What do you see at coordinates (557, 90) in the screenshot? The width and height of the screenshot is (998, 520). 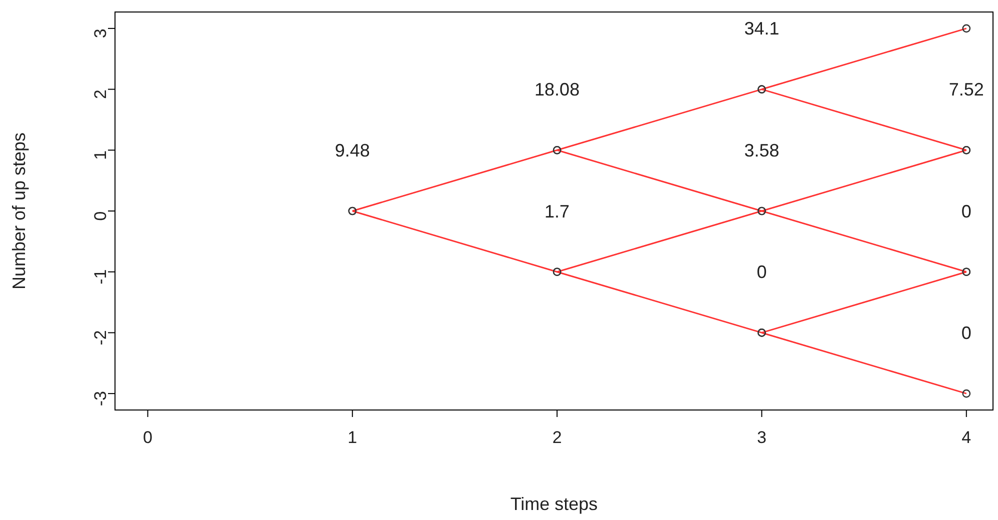 I see `annotation: 18.08` at bounding box center [557, 90].